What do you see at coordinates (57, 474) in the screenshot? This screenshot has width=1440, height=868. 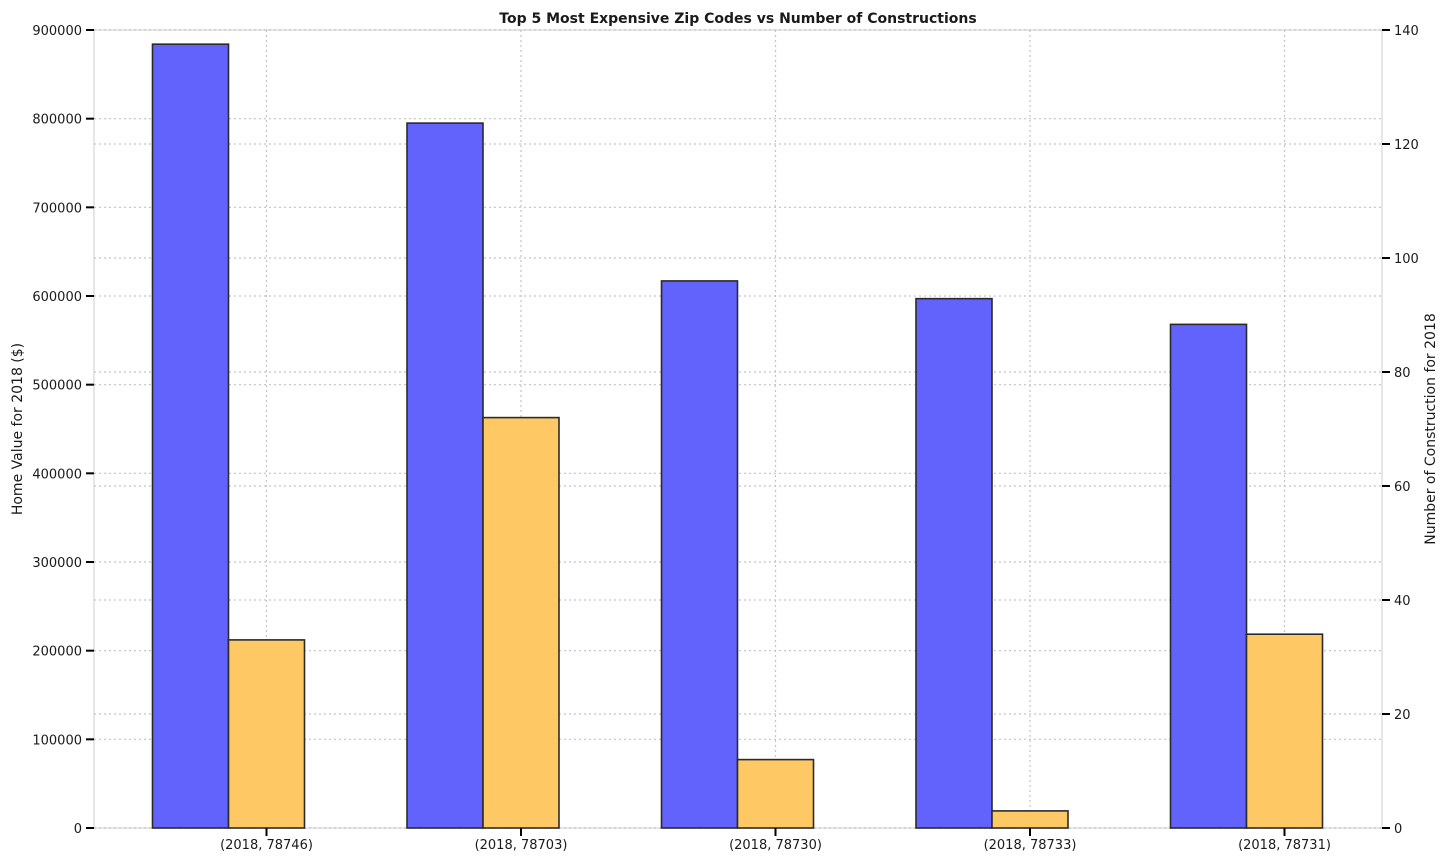 I see `y-left-tick-label: 400000` at bounding box center [57, 474].